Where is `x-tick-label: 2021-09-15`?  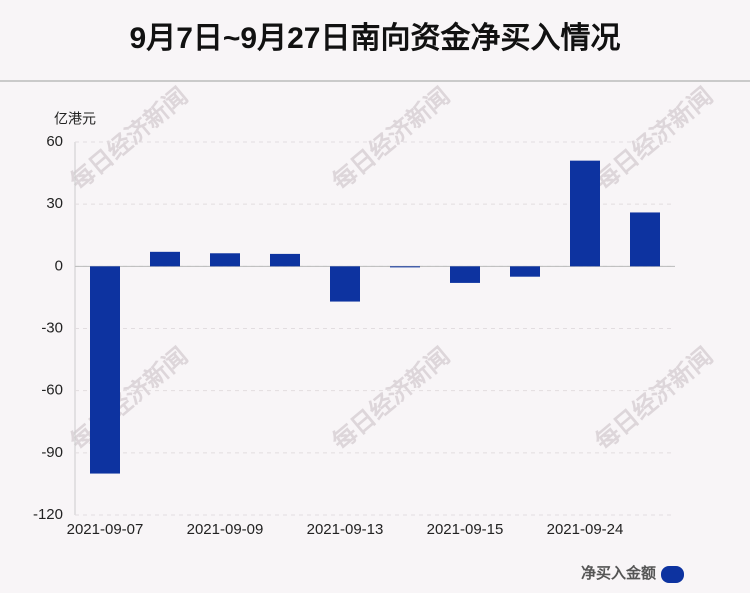 x-tick-label: 2021-09-15 is located at coordinates (465, 529).